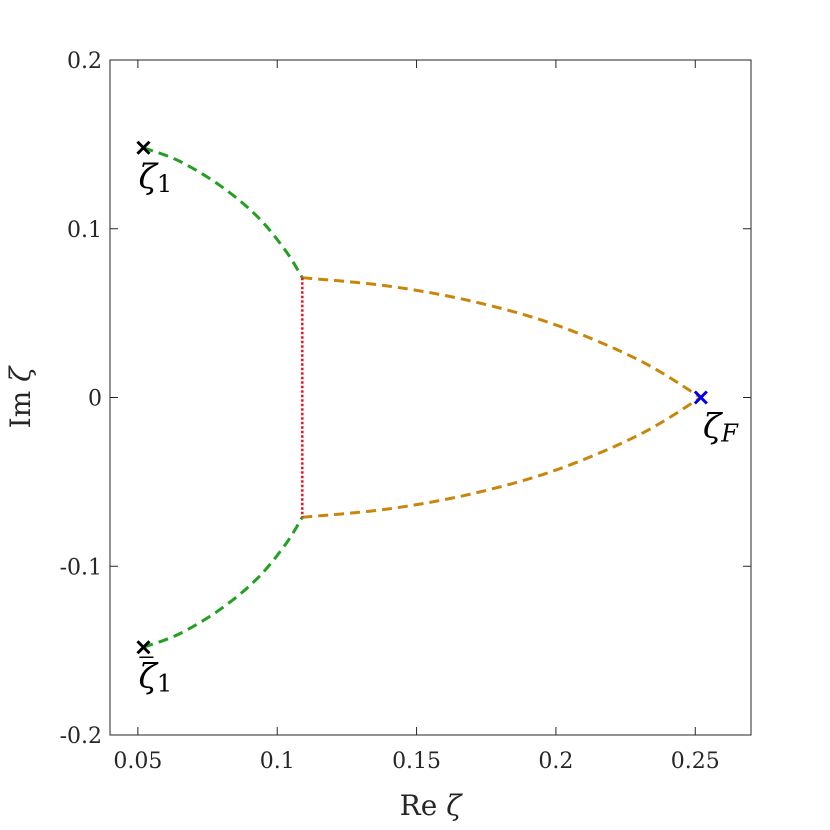 The height and width of the screenshot is (830, 830). What do you see at coordinates (95, 399) in the screenshot?
I see `y-tick-label: 0` at bounding box center [95, 399].